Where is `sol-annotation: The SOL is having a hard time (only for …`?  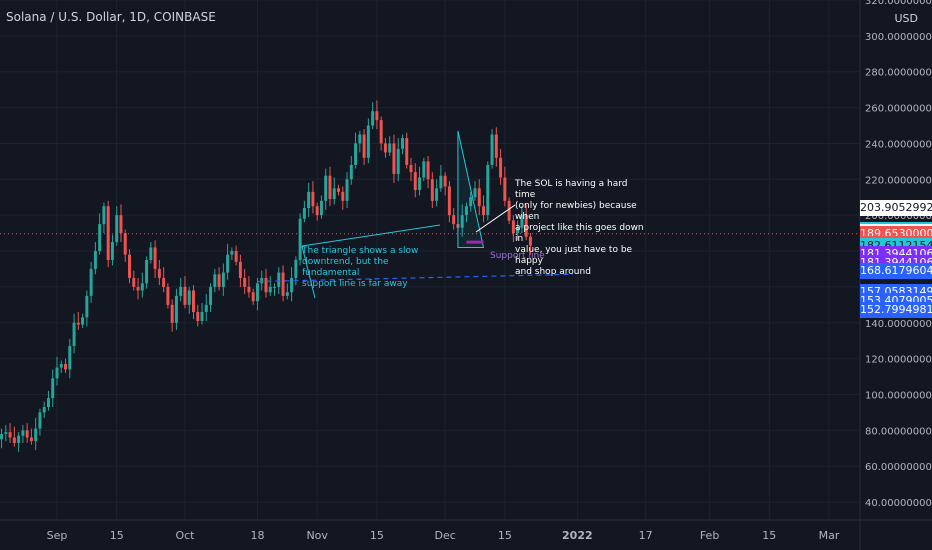
sol-annotation: The SOL is having a hard time (only for … is located at coordinates (579, 228).